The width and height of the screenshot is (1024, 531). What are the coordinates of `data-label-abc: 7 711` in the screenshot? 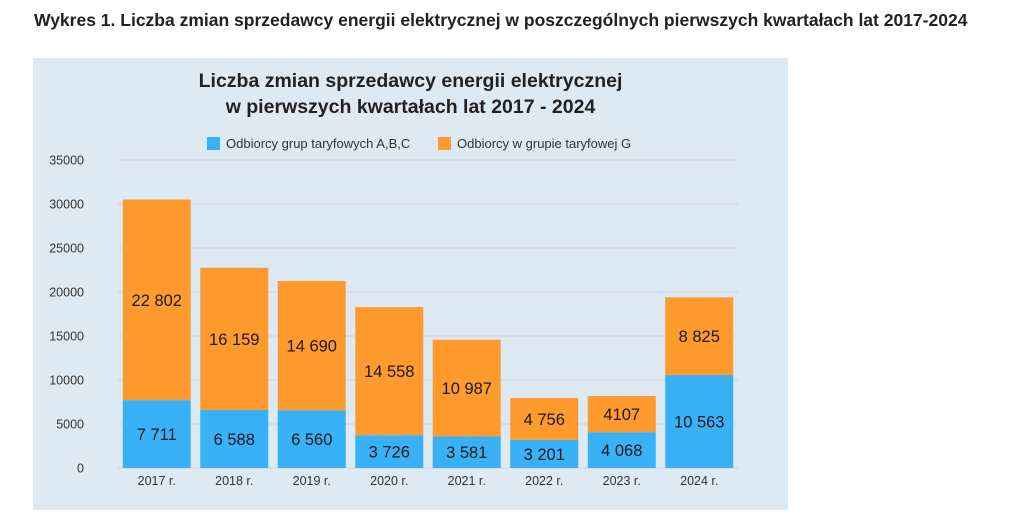 It's located at (157, 435).